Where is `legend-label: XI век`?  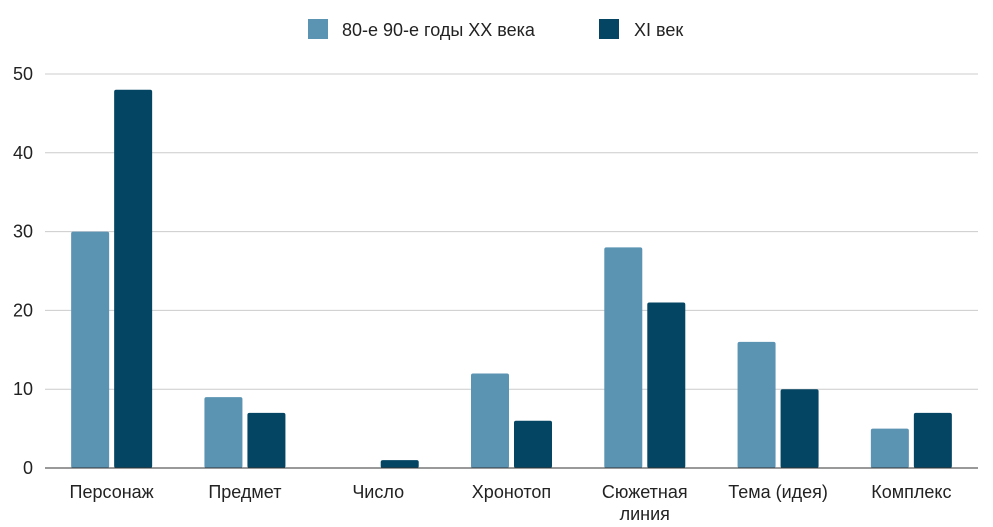 legend-label: XI век is located at coordinates (658, 30).